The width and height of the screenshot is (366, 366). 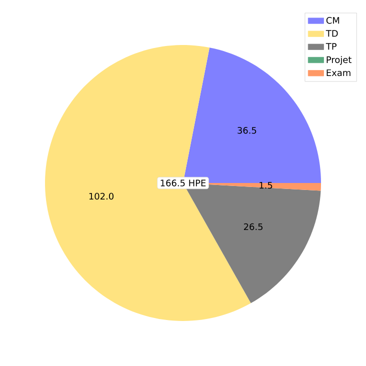 What do you see at coordinates (101, 196) in the screenshot?
I see `data-label: 102.0` at bounding box center [101, 196].